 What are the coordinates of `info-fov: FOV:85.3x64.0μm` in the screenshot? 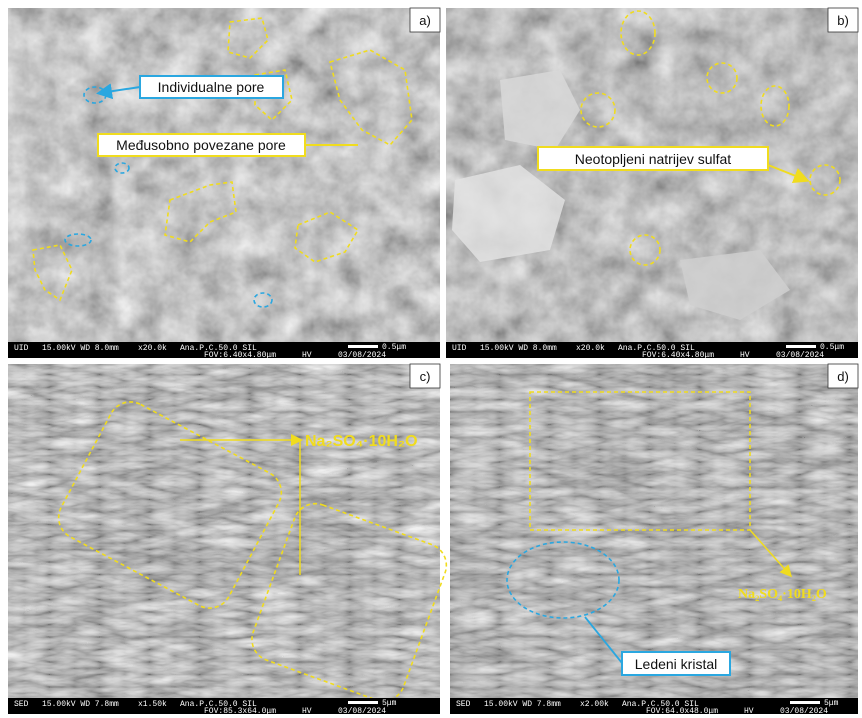 It's located at (240, 711).